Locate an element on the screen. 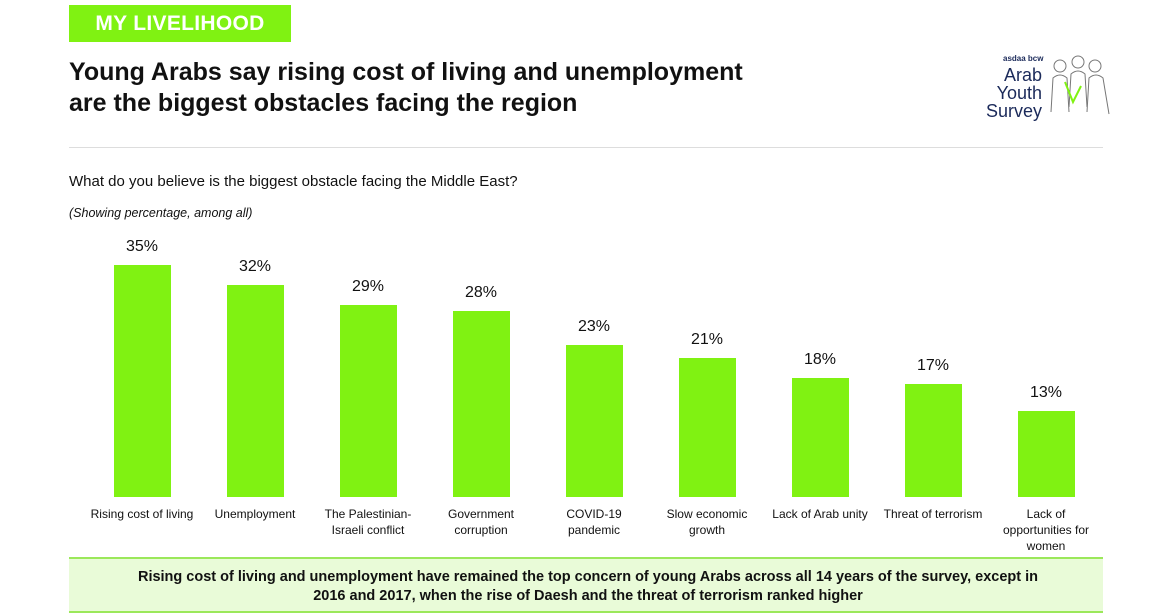  footnote-box is located at coordinates (586, 585).